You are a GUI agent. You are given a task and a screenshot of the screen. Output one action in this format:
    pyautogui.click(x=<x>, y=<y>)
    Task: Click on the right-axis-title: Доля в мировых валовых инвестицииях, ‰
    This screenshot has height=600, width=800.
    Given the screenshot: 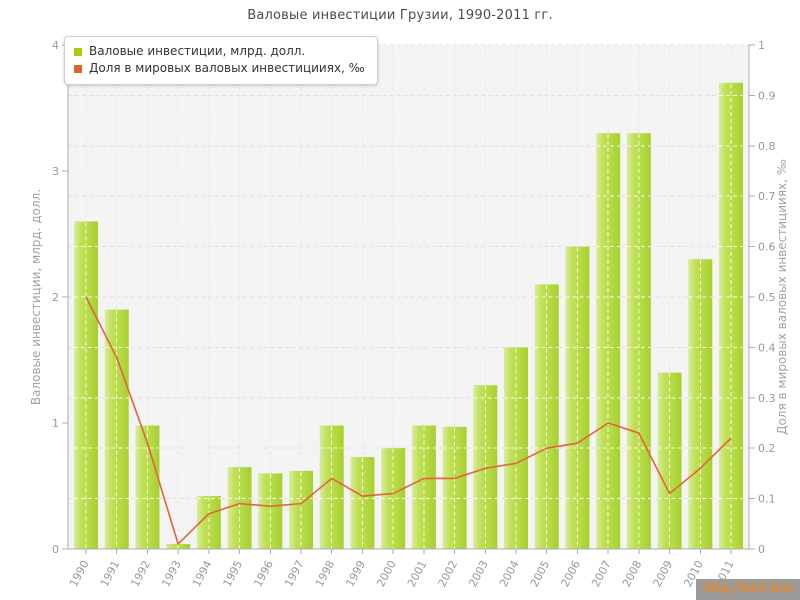 What is the action you would take?
    pyautogui.click(x=782, y=297)
    